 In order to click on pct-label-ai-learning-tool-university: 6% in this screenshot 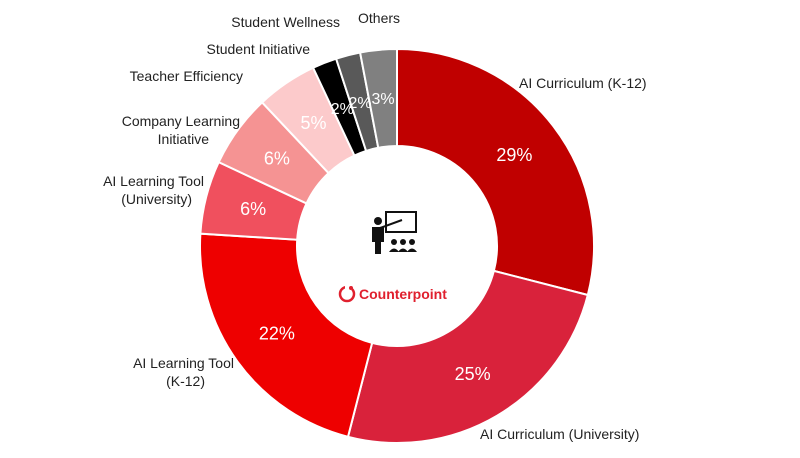, I will do `click(253, 209)`.